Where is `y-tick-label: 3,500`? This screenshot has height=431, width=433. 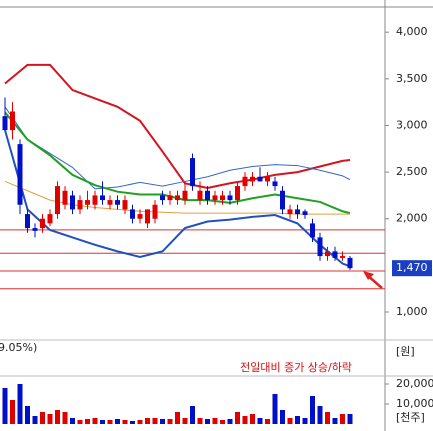
y-tick-label: 3,500 is located at coordinates (412, 78).